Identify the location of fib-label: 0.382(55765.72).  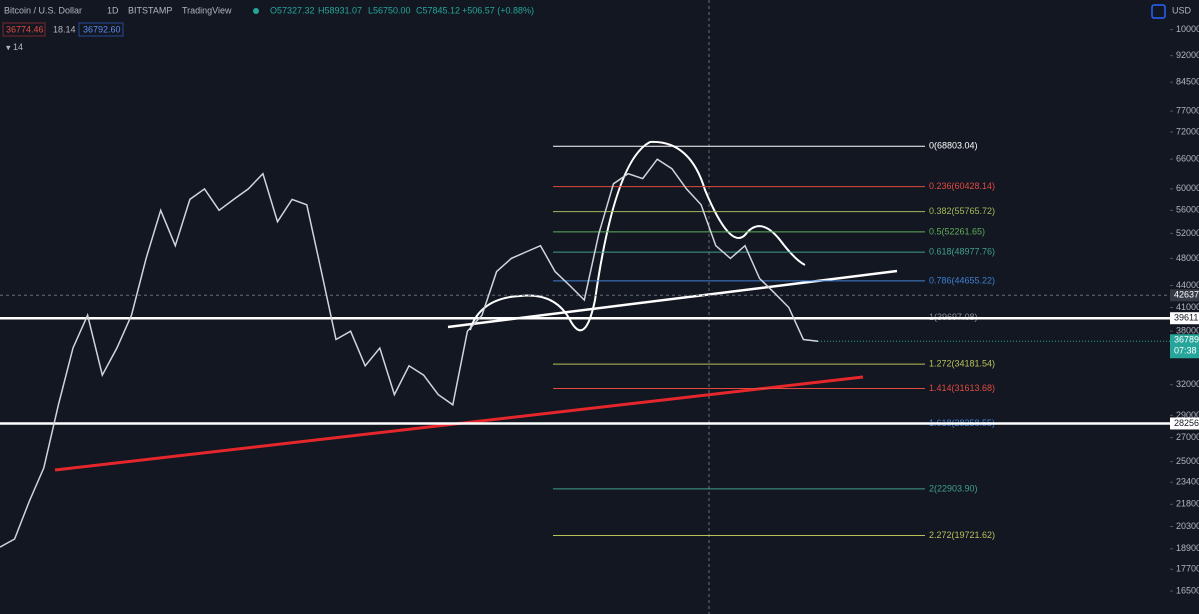
(962, 211).